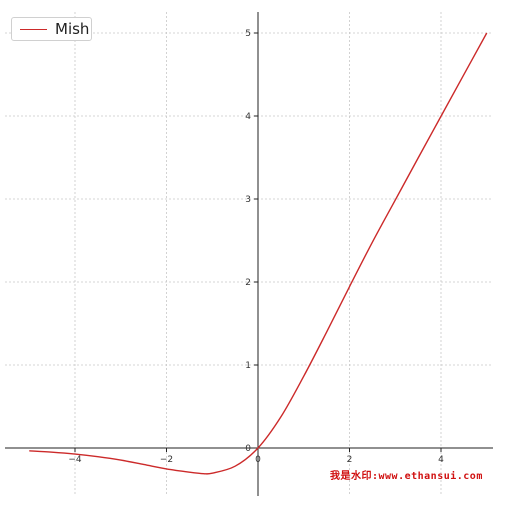 This screenshot has width=507, height=510. Describe the element at coordinates (350, 460) in the screenshot. I see `x-tick-label: 2` at that location.